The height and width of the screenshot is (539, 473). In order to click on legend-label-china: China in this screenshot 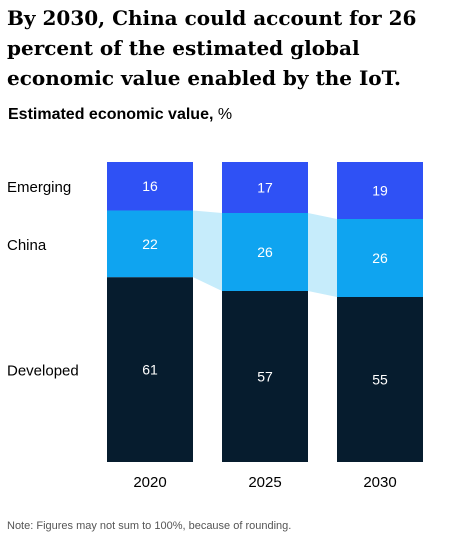, I will do `click(27, 245)`.